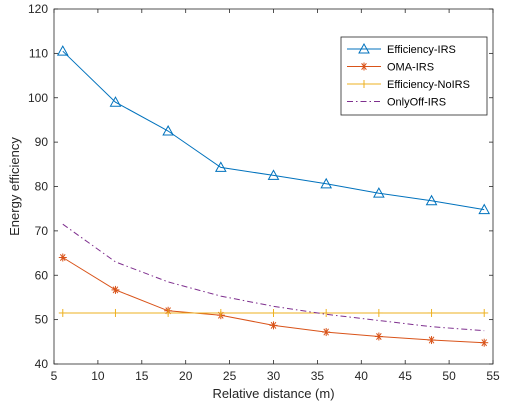  Describe the element at coordinates (42, 142) in the screenshot. I see `y-tick-label: 90` at that location.